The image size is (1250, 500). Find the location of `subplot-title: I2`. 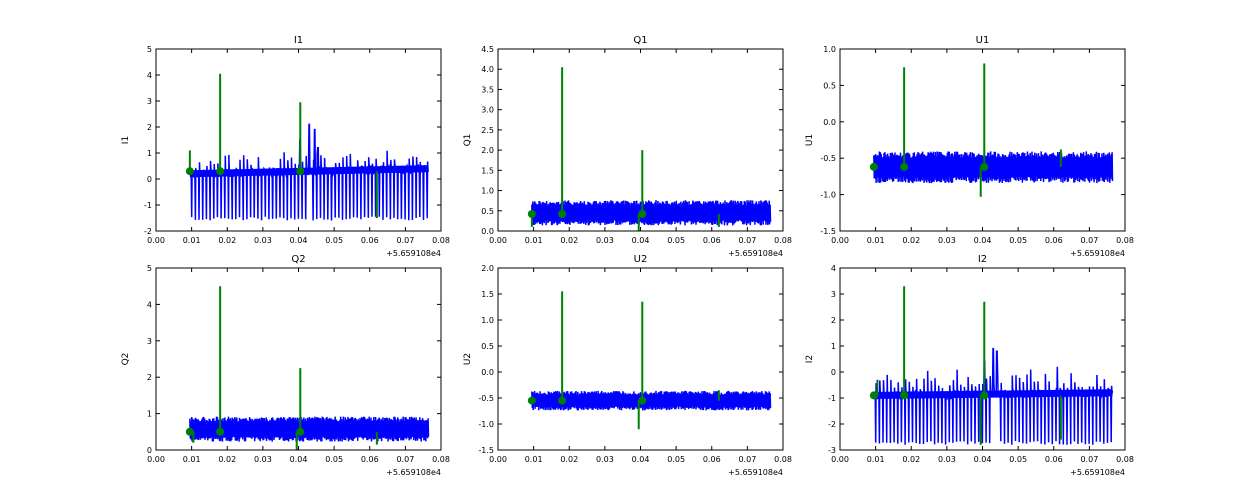

subplot-title: I2 is located at coordinates (982, 259).